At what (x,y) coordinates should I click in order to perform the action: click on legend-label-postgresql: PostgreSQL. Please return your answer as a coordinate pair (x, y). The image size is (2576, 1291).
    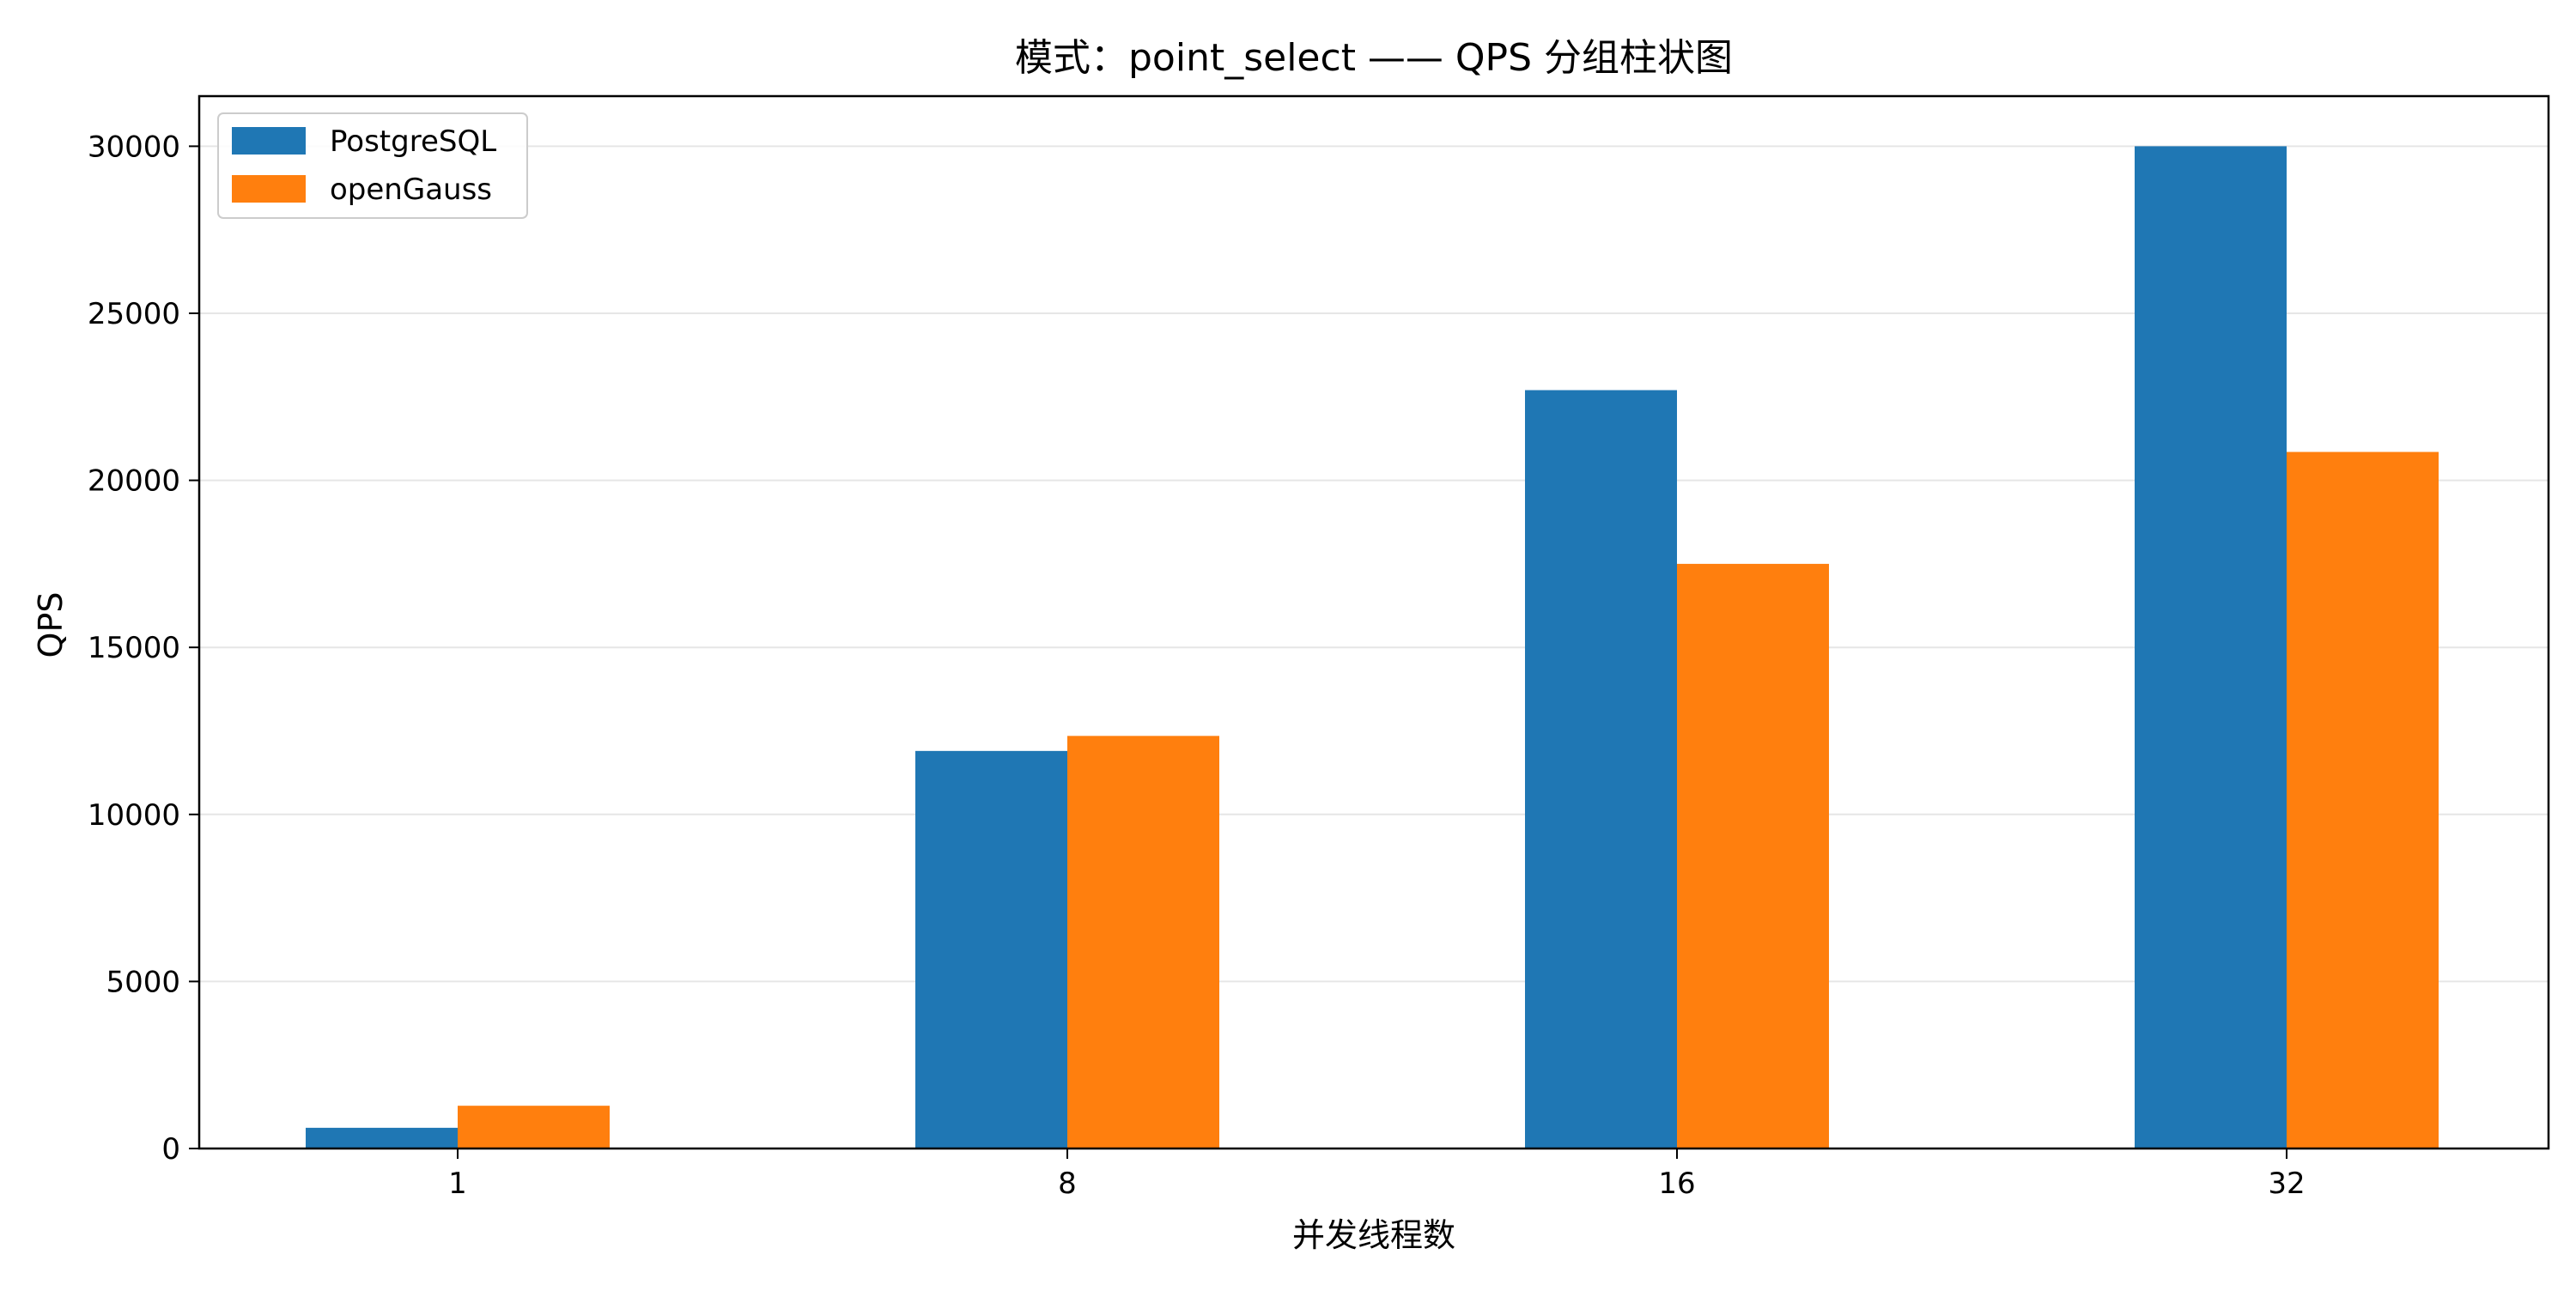
    Looking at the image, I should click on (413, 142).